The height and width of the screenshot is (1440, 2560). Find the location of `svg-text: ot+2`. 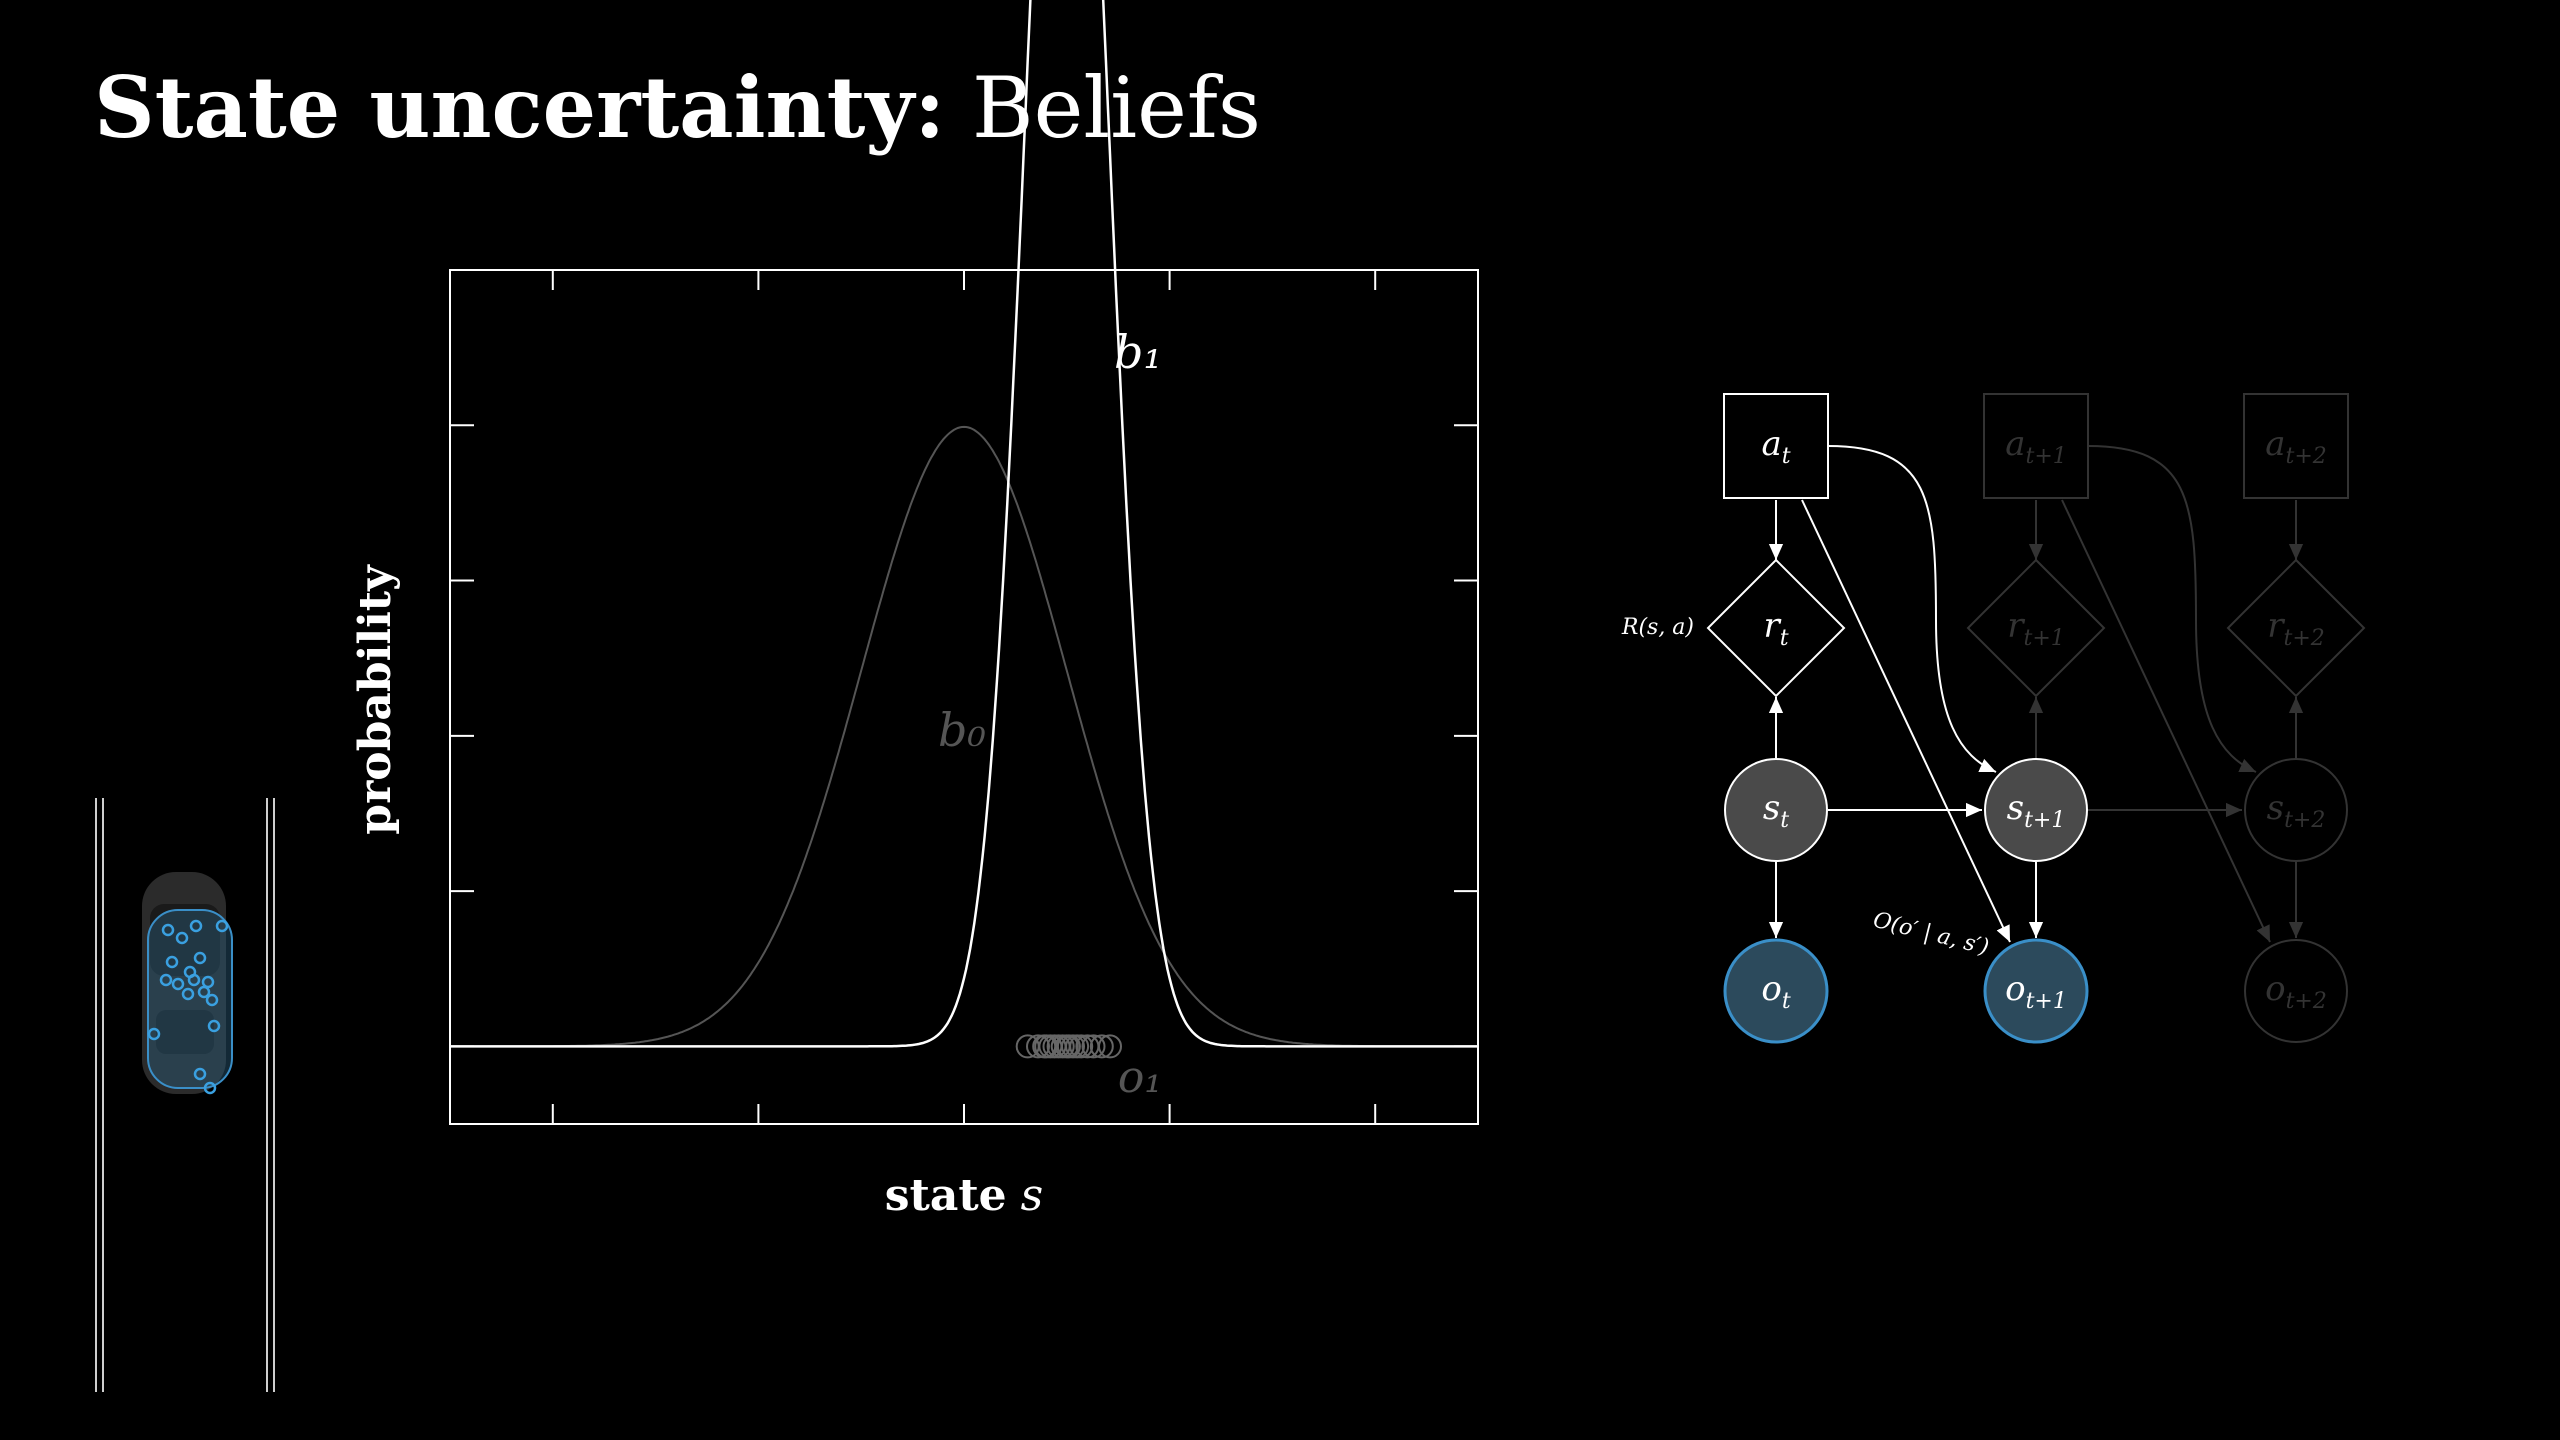

svg-text: ot+2 is located at coordinates (2296, 991).